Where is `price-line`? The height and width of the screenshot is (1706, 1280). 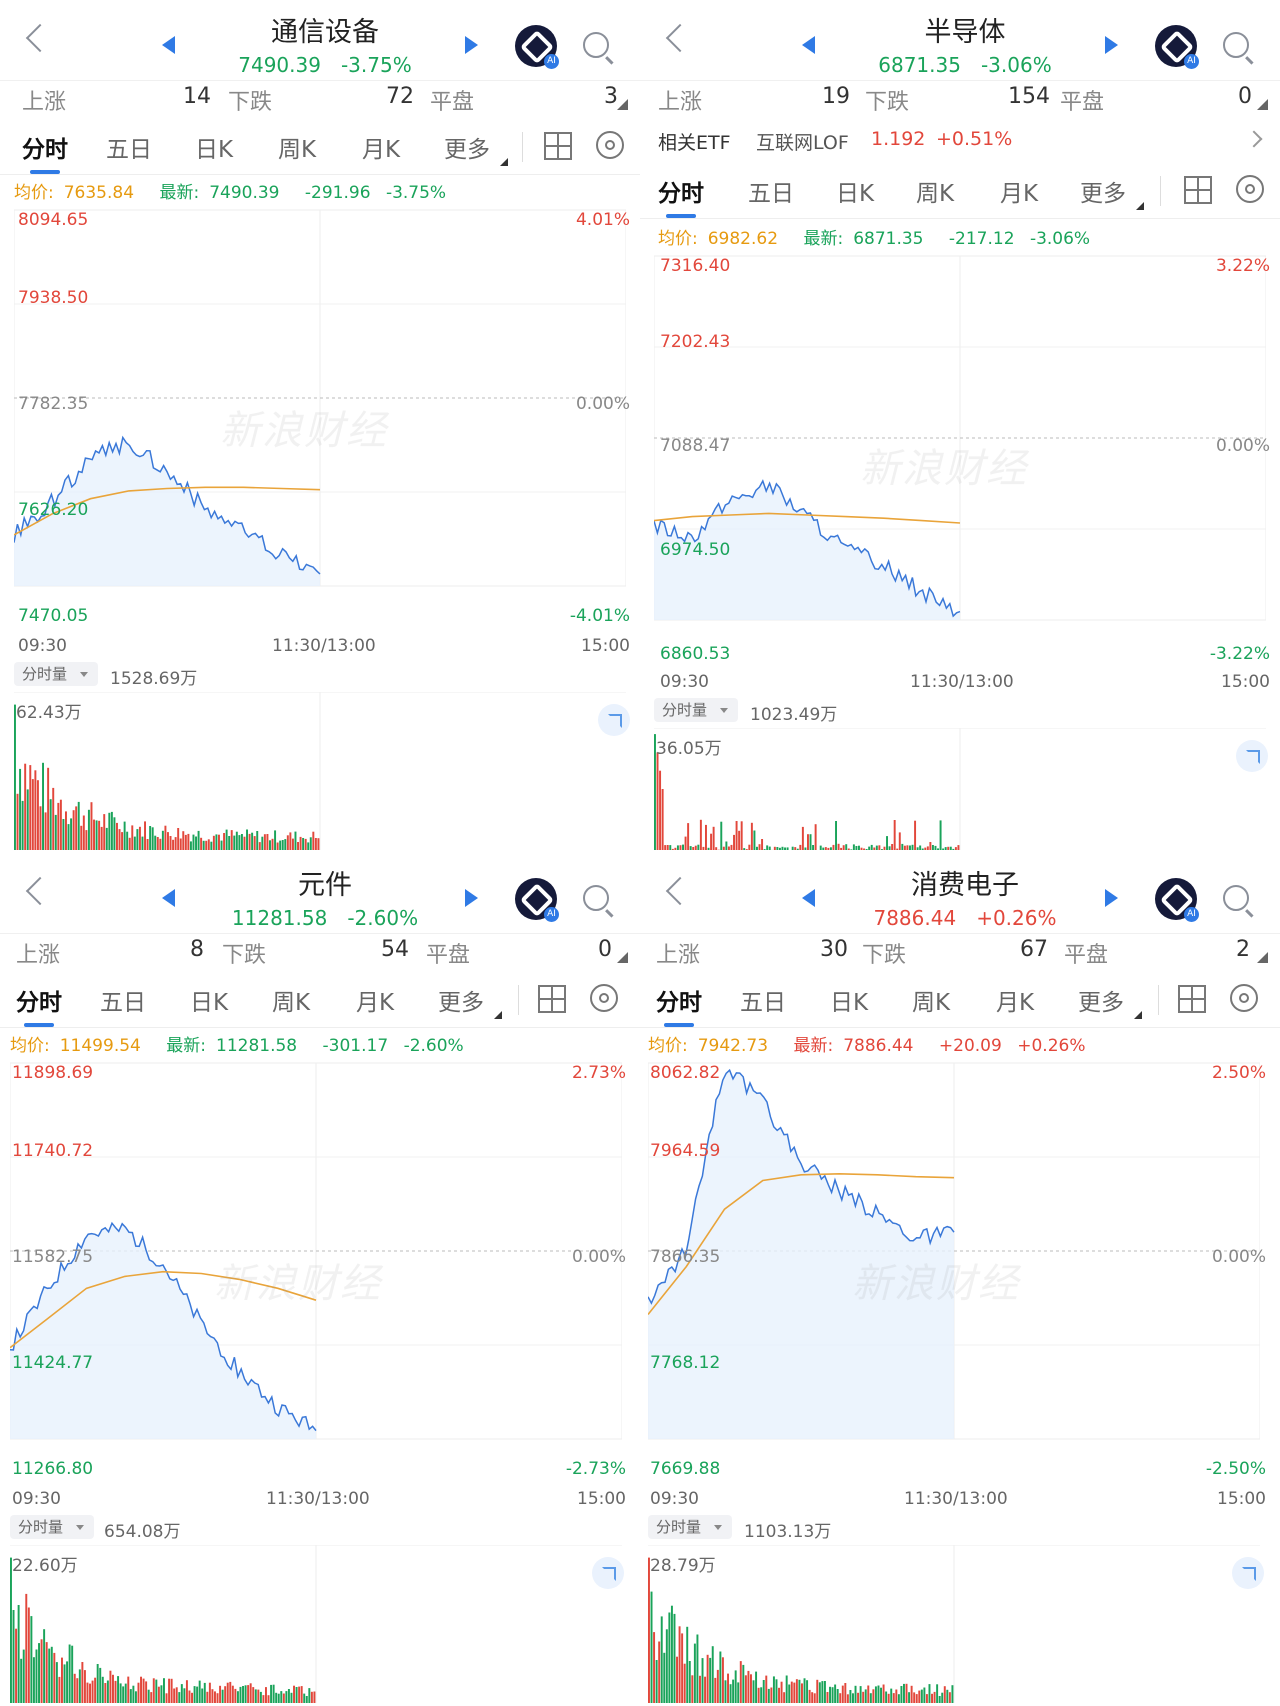
price-line is located at coordinates (163, 1326).